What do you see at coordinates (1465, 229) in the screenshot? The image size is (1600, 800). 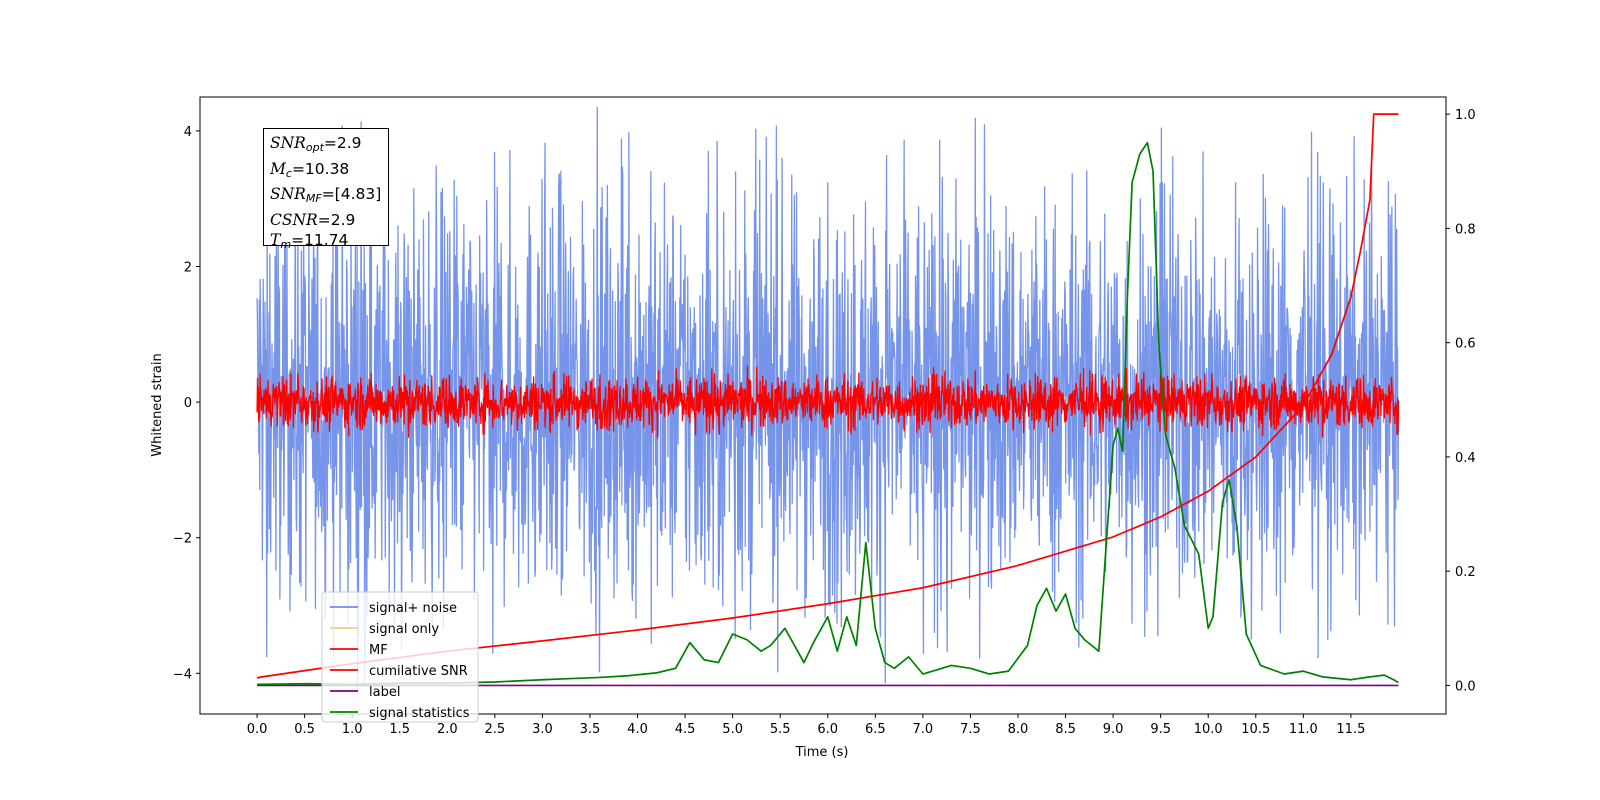 I see `y-right-tick-label: 0.8` at bounding box center [1465, 229].